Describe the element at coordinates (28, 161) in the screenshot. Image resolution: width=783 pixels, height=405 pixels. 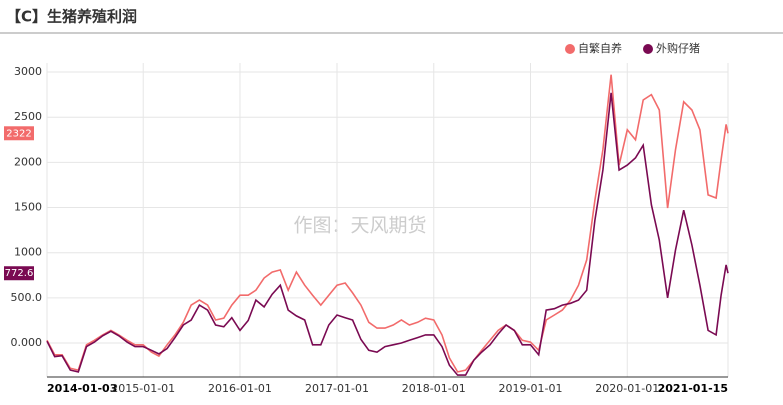
I see `y-tick-label: 2000` at that location.